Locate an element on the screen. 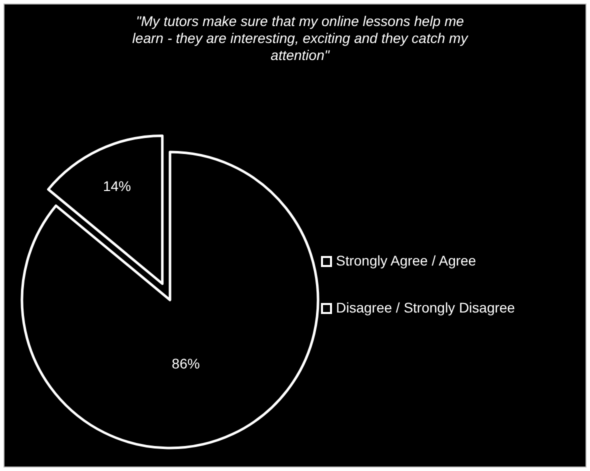 Image resolution: width=590 pixels, height=471 pixels. data-label: 14% is located at coordinates (116, 186).